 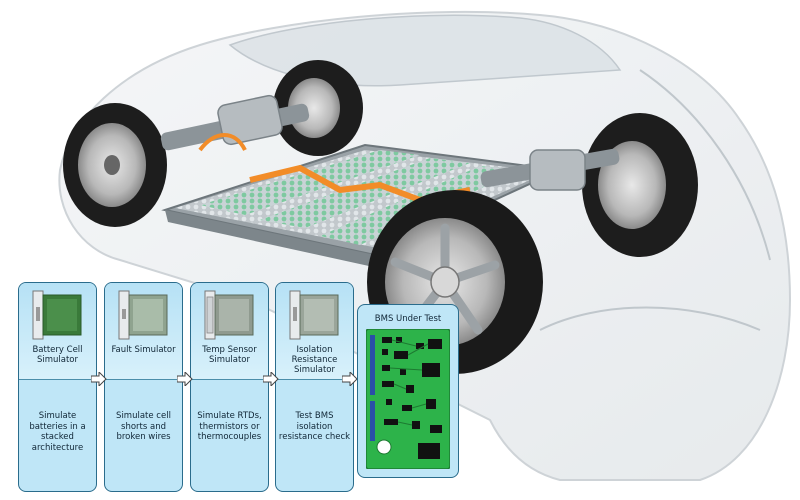 What do you see at coordinates (229, 355) in the screenshot?
I see `flow-step-title: Temp Sensor Simulator` at bounding box center [229, 355].